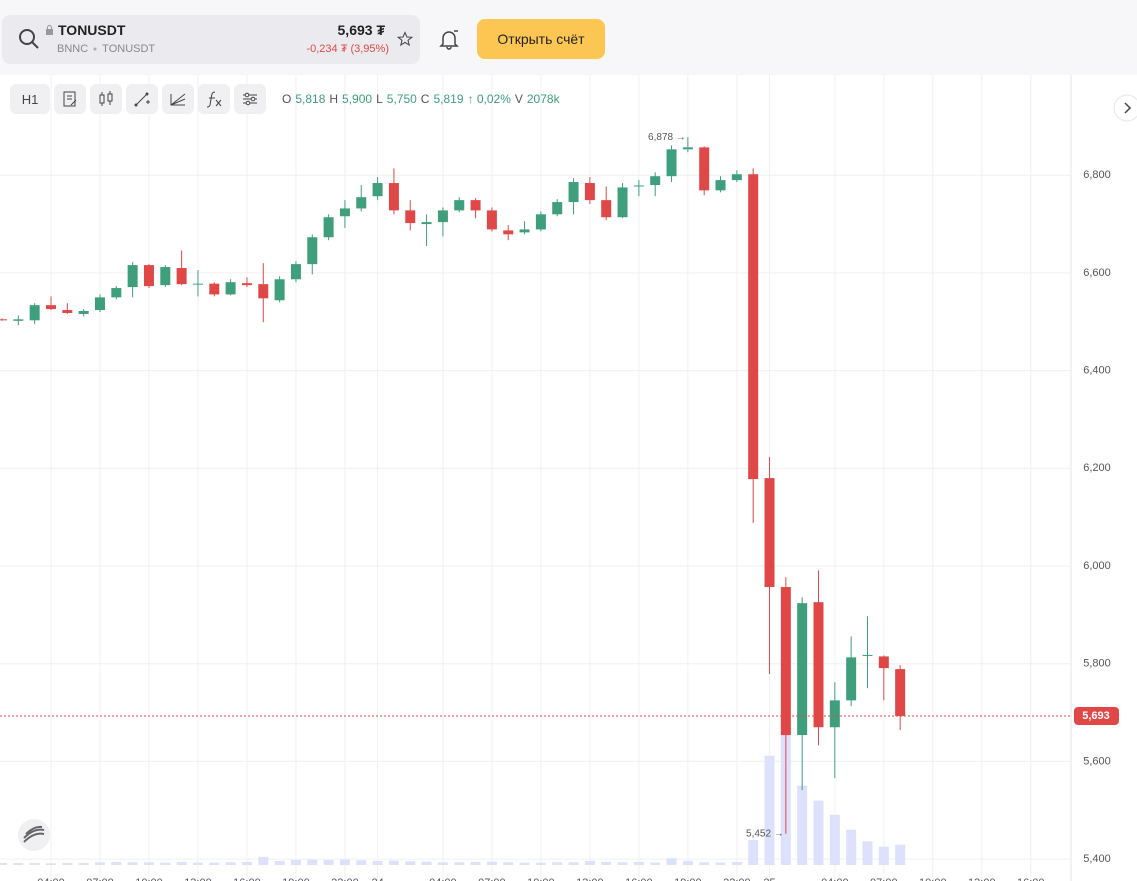 The image size is (1137, 881). I want to click on interval-button: H1, so click(30, 99).